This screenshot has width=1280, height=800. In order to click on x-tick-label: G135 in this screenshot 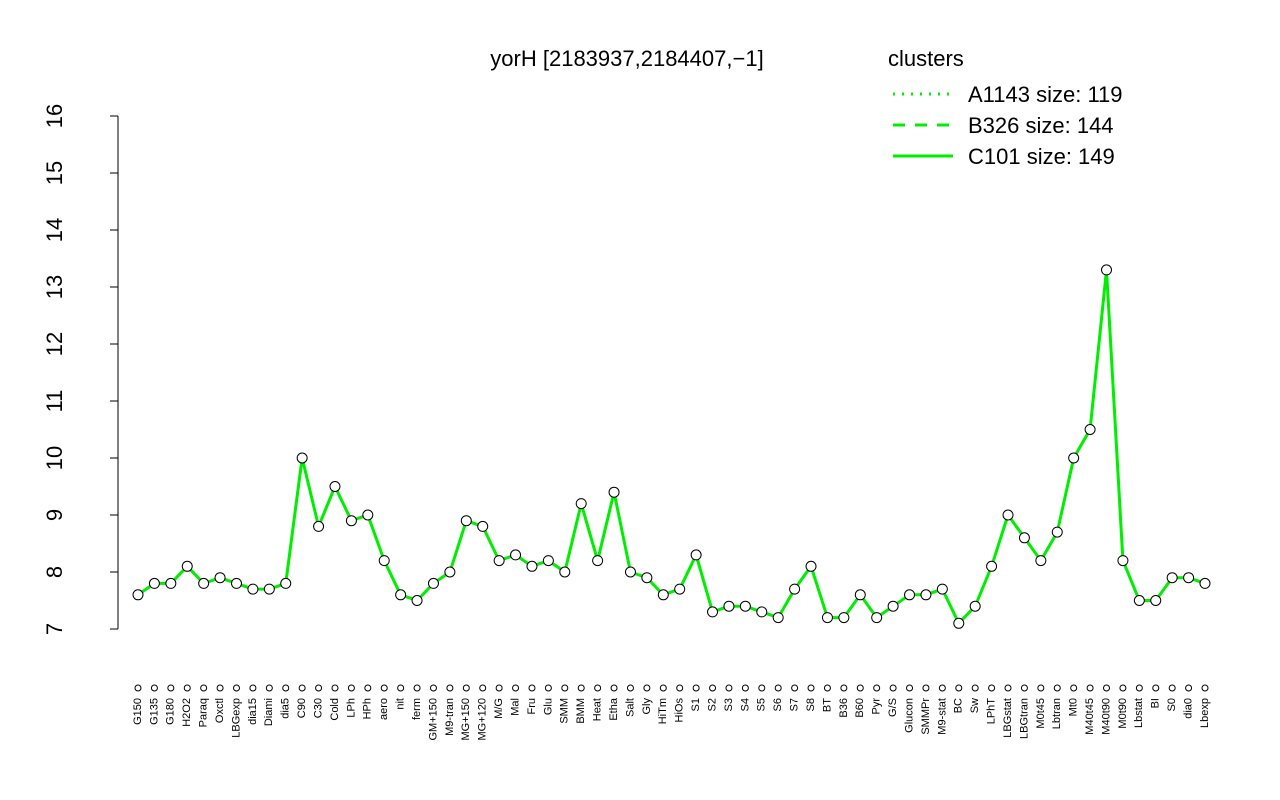, I will do `click(154, 711)`.